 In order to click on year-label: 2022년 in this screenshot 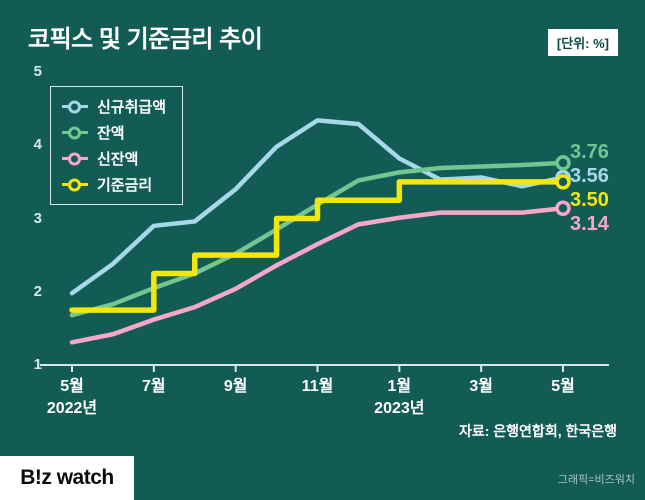, I will do `click(72, 408)`.